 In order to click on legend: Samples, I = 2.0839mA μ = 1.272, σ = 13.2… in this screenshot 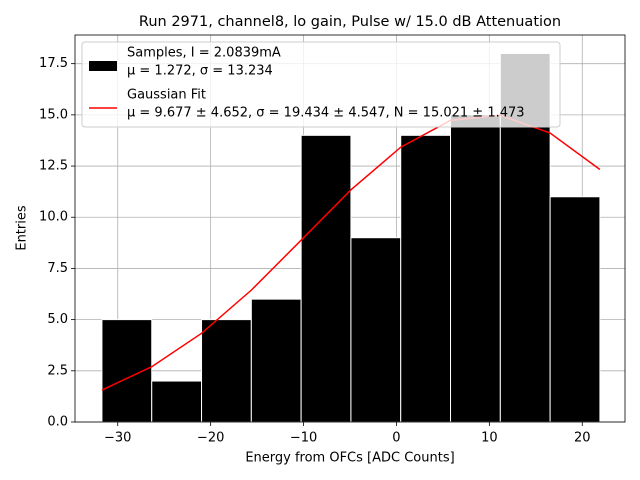, I will do `click(321, 84)`.